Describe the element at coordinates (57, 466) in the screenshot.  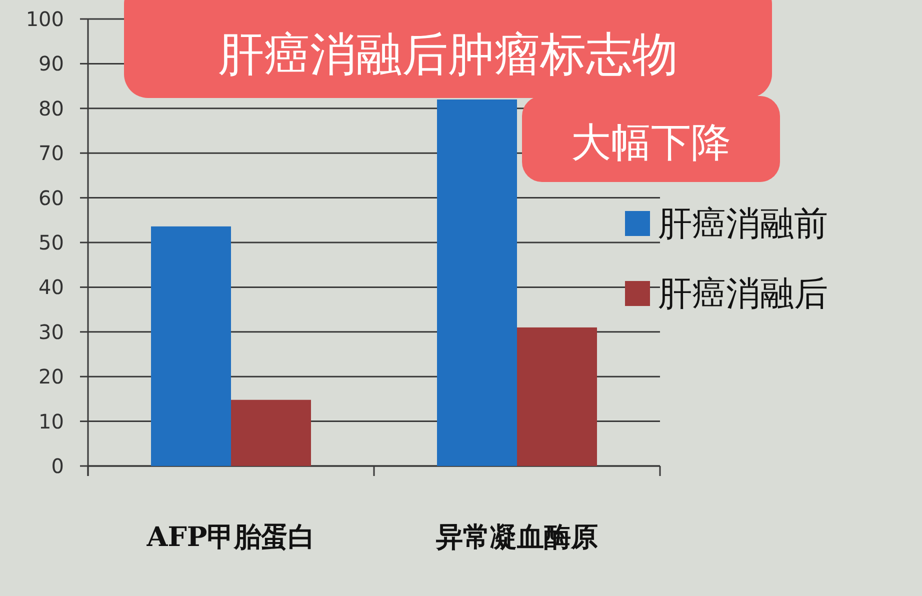
I see `y-tick-label: 0` at that location.